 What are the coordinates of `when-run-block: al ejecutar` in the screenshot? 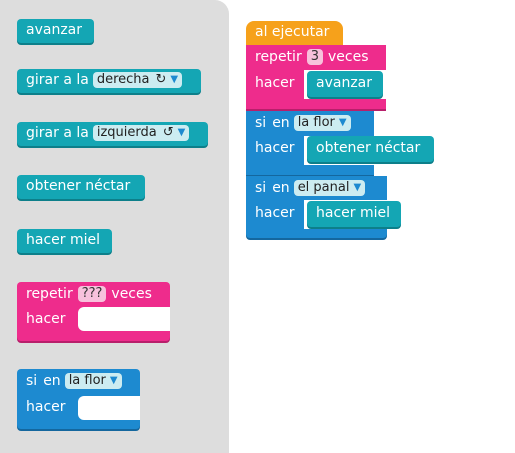 It's located at (294, 33).